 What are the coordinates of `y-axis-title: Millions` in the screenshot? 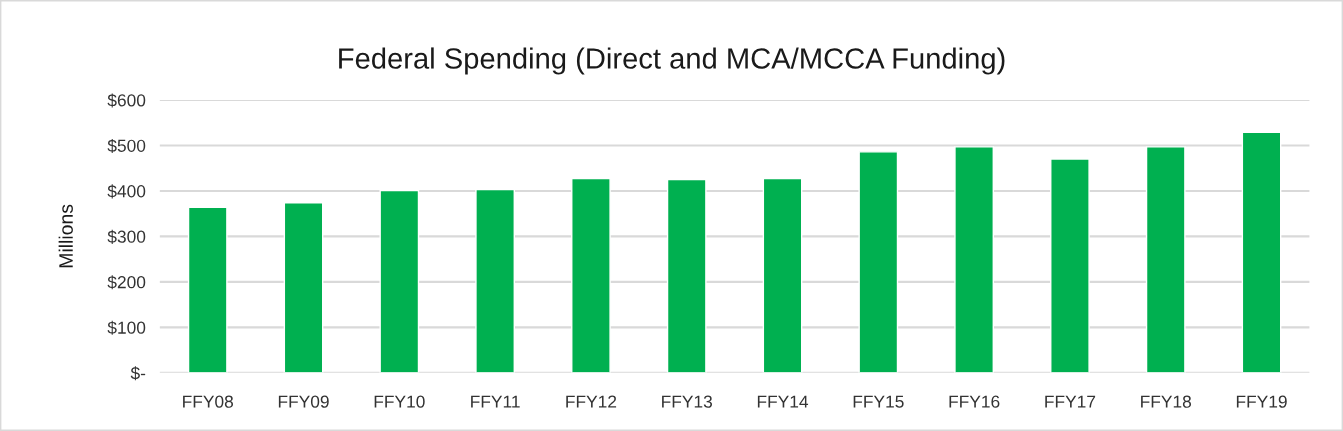 It's located at (65, 236).